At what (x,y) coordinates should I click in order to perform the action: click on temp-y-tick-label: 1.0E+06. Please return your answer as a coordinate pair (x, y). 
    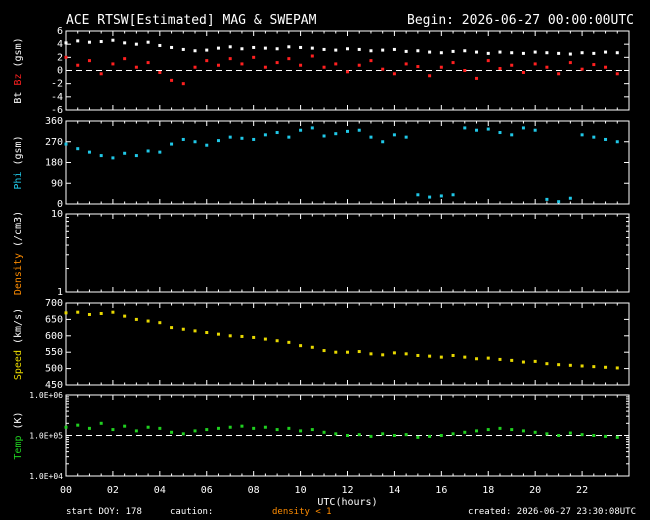
    Looking at the image, I should click on (46, 395).